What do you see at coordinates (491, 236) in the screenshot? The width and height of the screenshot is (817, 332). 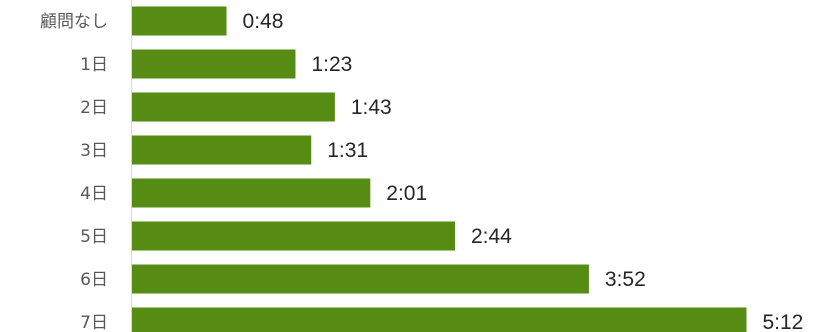 I see `value-label-5: 2:44` at bounding box center [491, 236].